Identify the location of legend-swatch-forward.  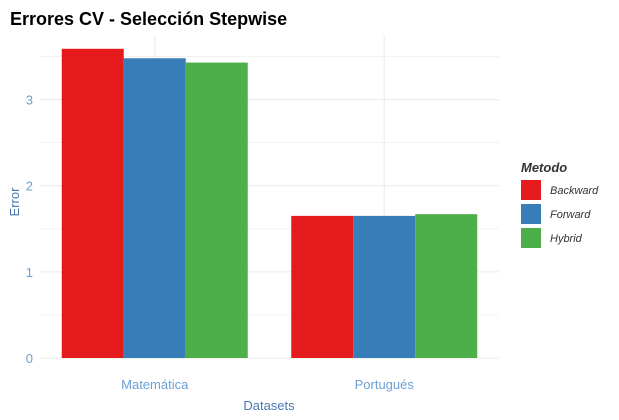
(531, 214).